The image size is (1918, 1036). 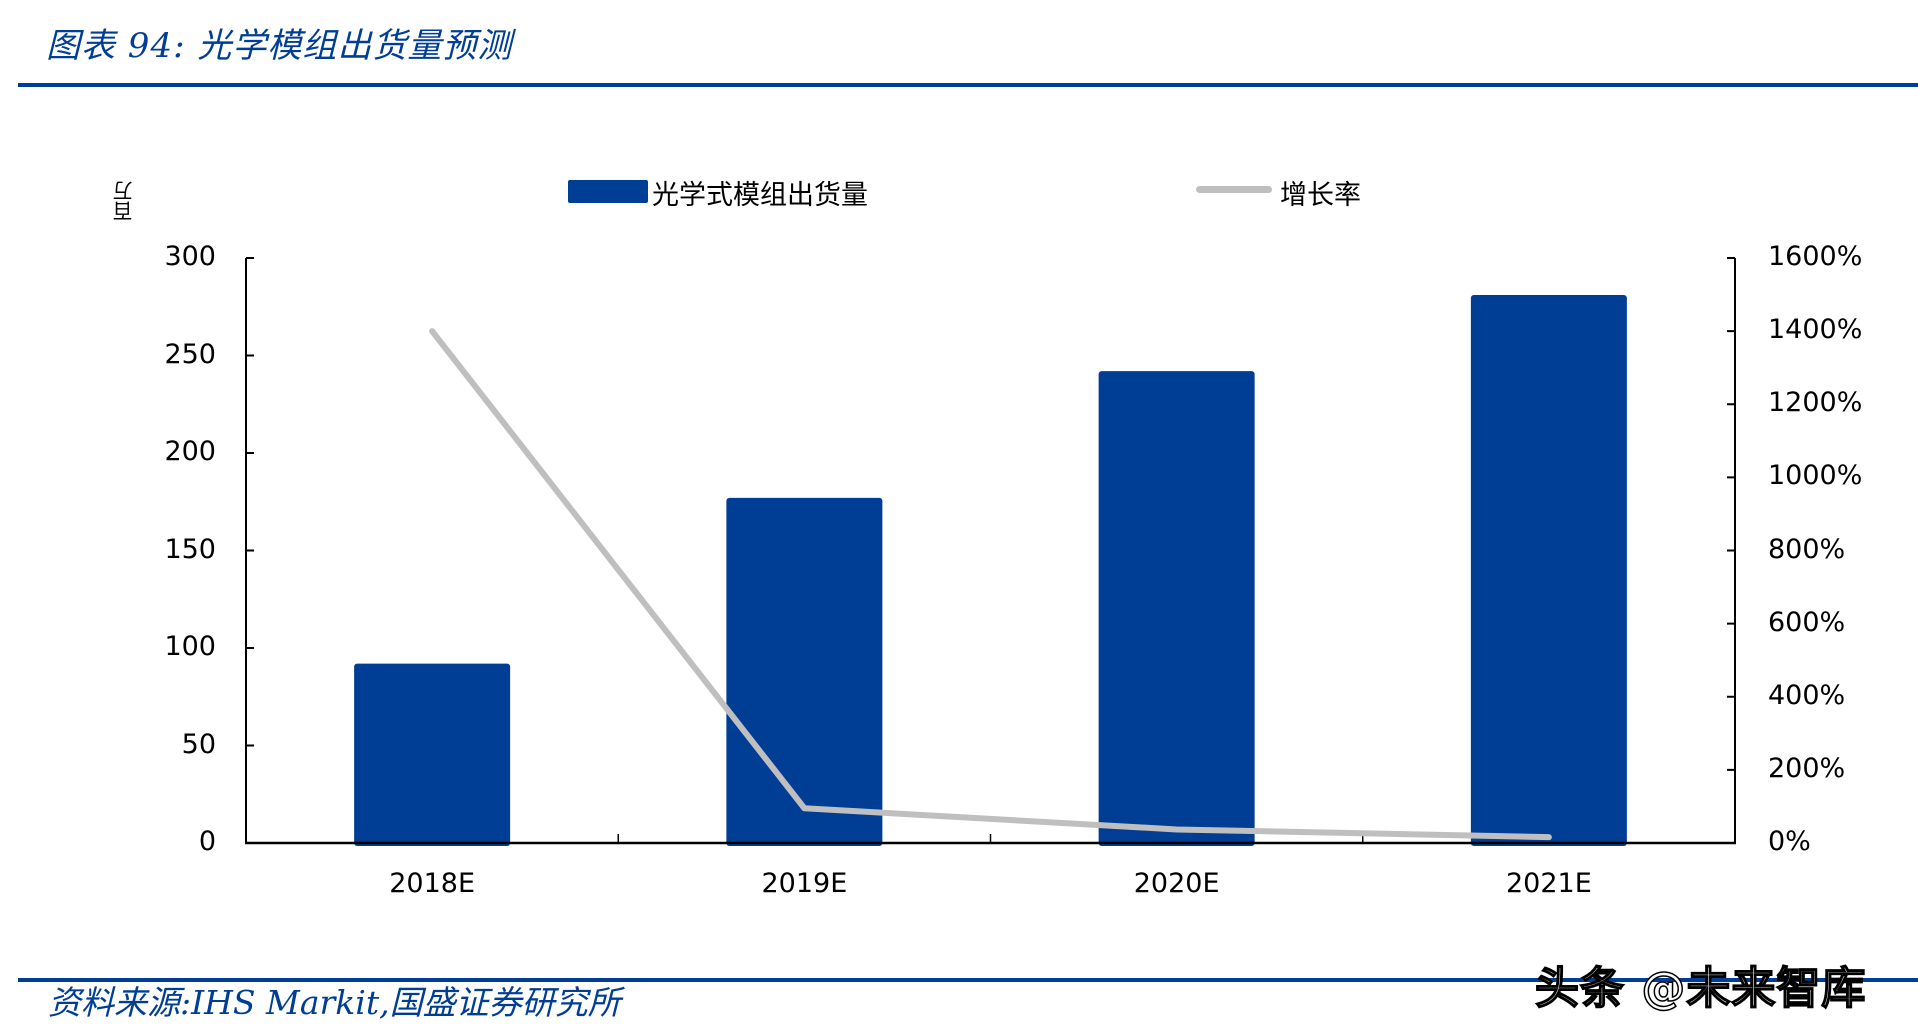 What do you see at coordinates (1815, 403) in the screenshot?
I see `right-tick-label: 1200%` at bounding box center [1815, 403].